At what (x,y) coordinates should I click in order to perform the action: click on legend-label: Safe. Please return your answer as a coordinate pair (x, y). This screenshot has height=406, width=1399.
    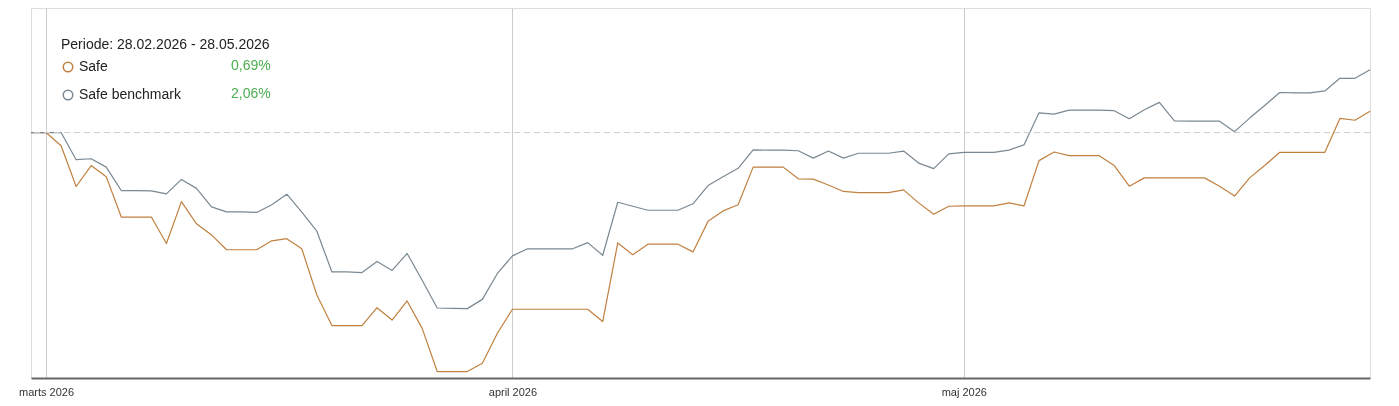
    Looking at the image, I should click on (94, 66).